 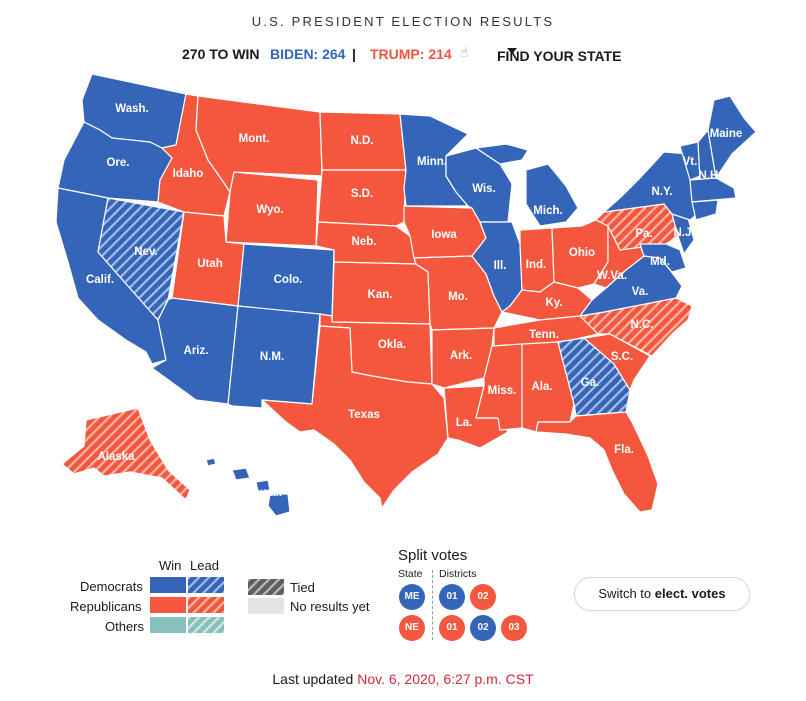 I want to click on label-tx: Texas, so click(x=364, y=415).